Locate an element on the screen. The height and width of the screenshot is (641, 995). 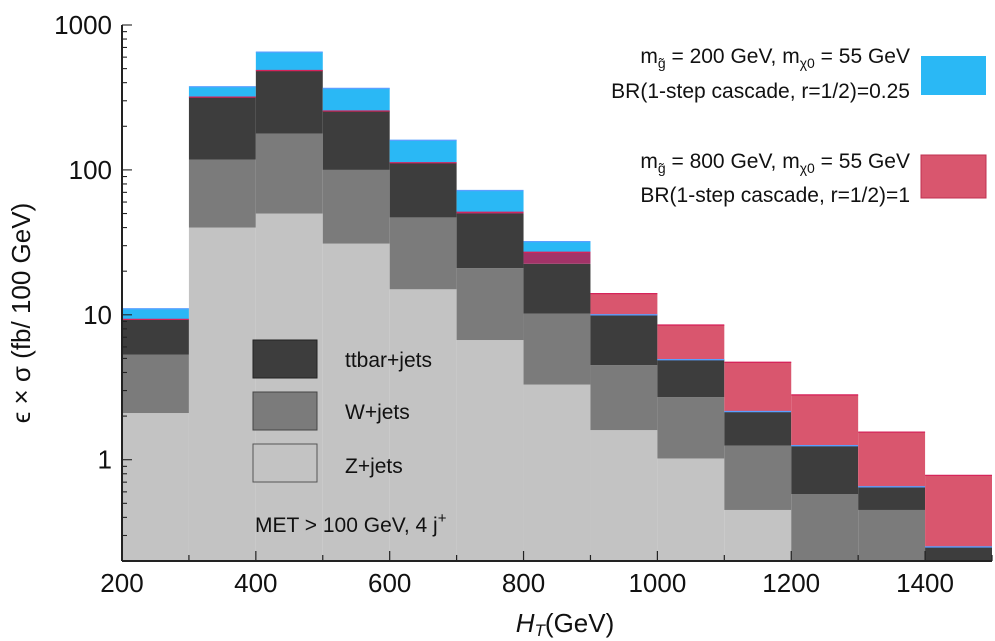
y-tick-label-10: 10 is located at coordinates (97, 315).